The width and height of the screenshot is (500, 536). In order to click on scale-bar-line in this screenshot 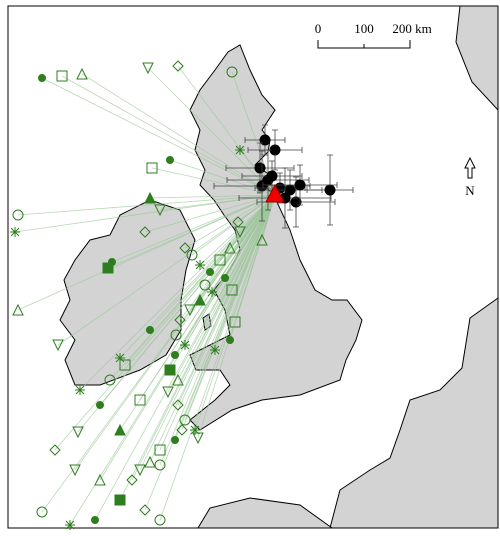, I will do `click(364, 44)`.